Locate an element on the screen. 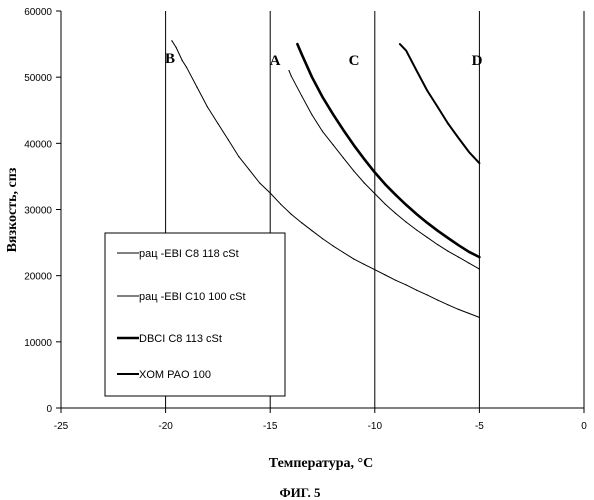  y-tick-label: 10000 is located at coordinates (38, 343).